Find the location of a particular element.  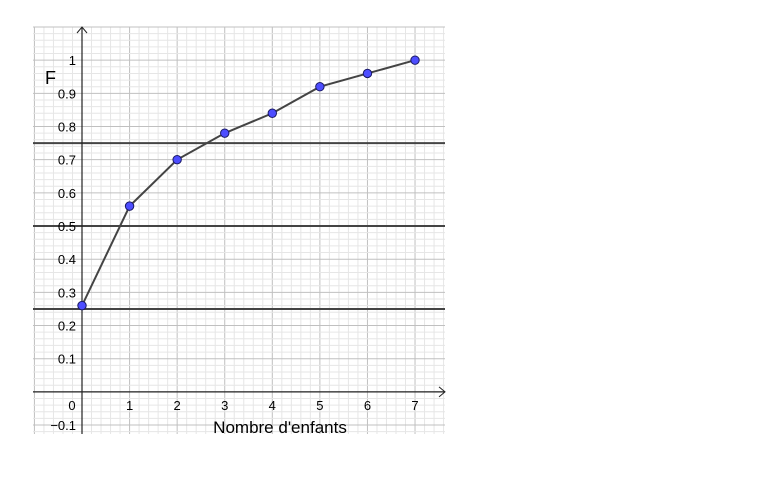

x-tick-label: 7 is located at coordinates (414, 405).